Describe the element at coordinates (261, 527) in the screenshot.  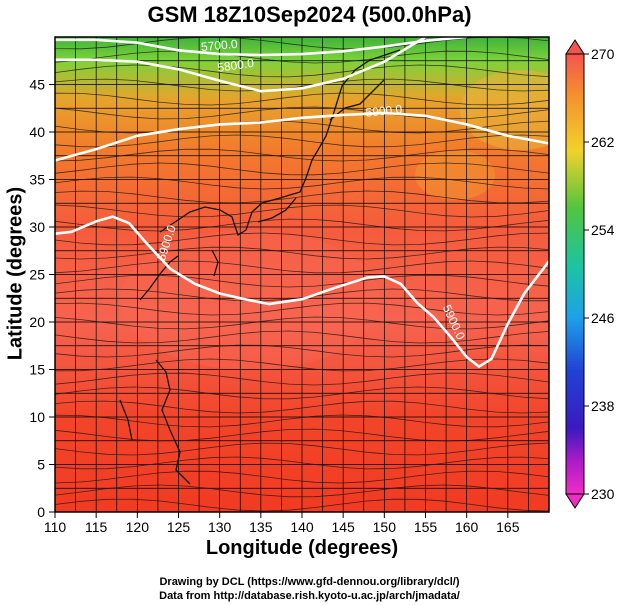
I see `x-tick-label: 135` at that location.